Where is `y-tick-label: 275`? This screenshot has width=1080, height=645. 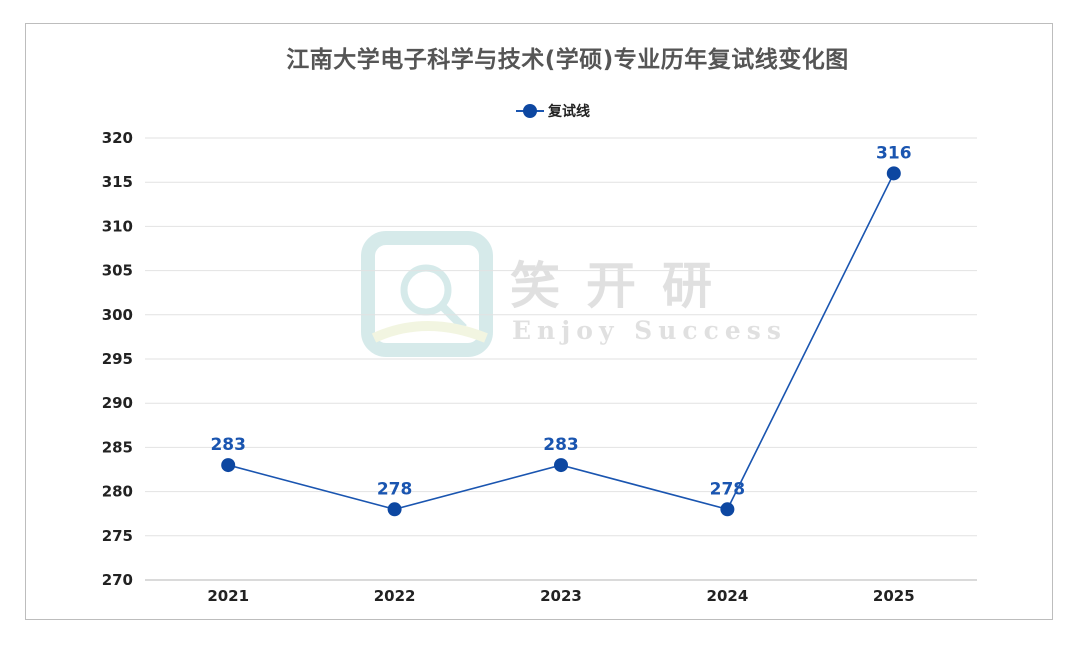 y-tick-label: 275 is located at coordinates (117, 536).